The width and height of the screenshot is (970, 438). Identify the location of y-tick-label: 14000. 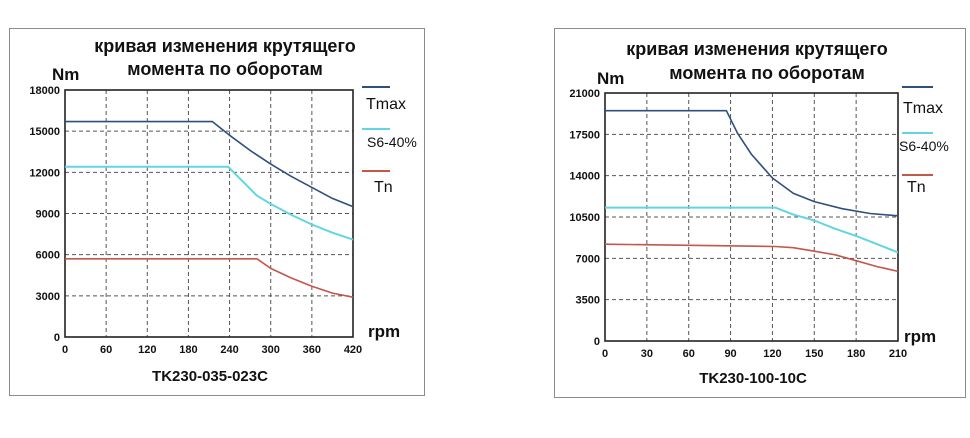
(584, 177).